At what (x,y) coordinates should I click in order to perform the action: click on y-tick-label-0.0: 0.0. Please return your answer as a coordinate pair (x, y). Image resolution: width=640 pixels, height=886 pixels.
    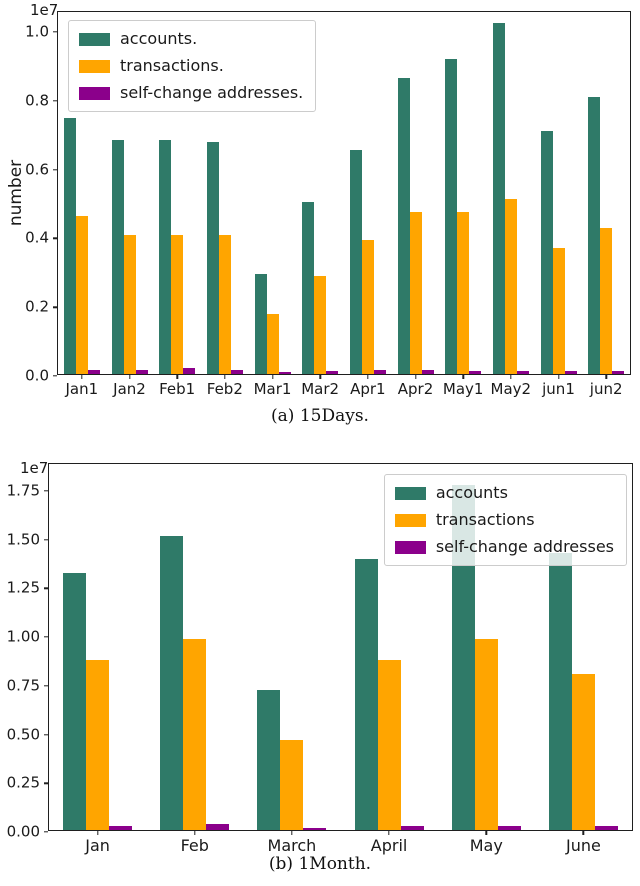
    Looking at the image, I should click on (37, 375).